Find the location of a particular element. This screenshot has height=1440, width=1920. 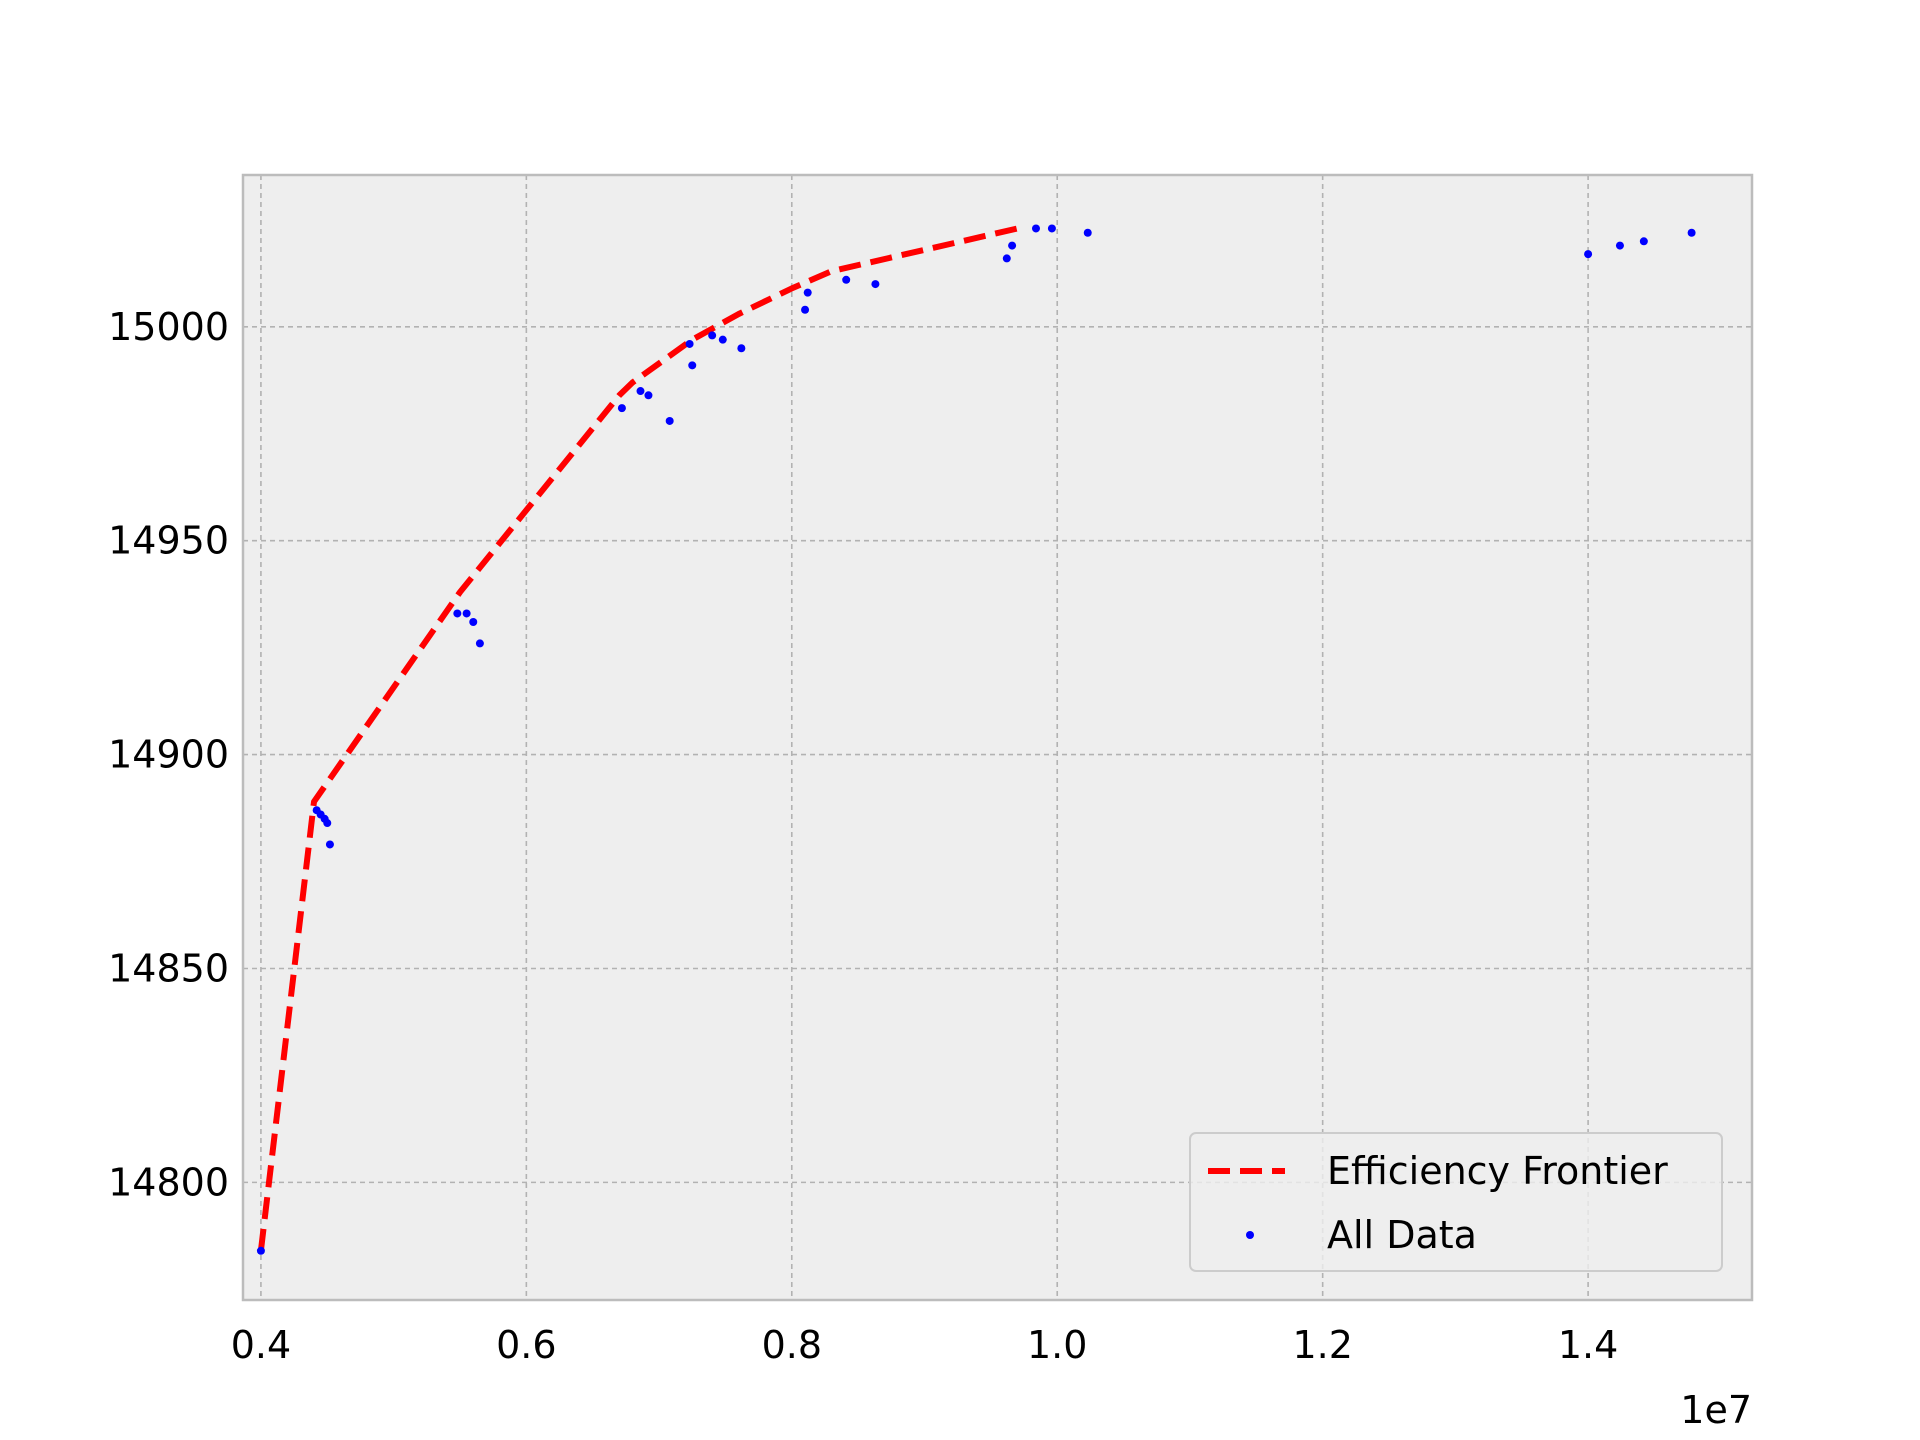

x-tick-label: 1.0 is located at coordinates (1057, 1345).